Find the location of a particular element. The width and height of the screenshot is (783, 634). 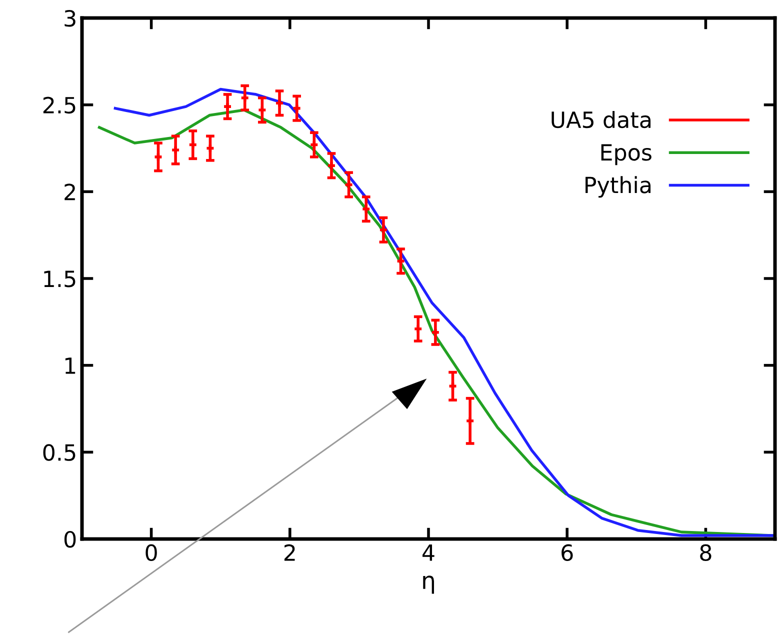

y-tick-label: 1 is located at coordinates (70, 366).